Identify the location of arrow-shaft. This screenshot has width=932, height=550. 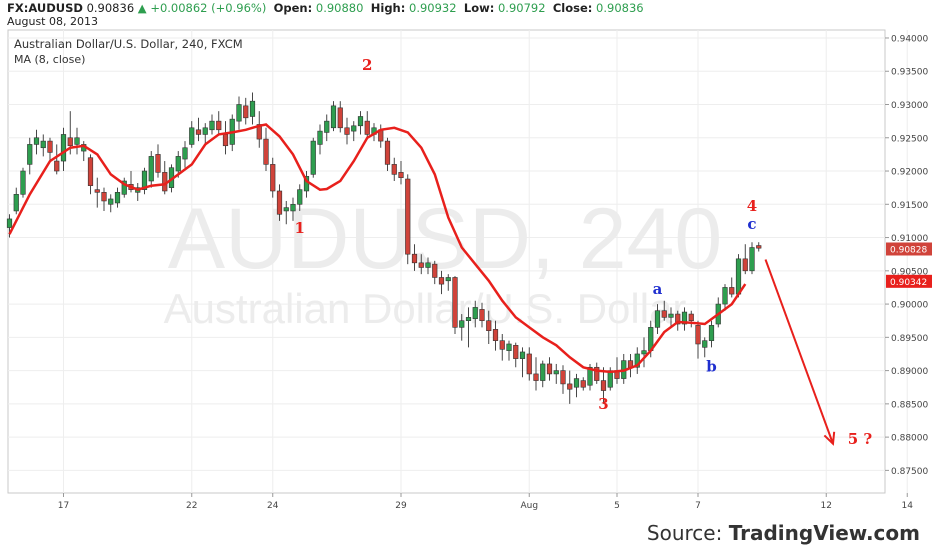
(799, 352).